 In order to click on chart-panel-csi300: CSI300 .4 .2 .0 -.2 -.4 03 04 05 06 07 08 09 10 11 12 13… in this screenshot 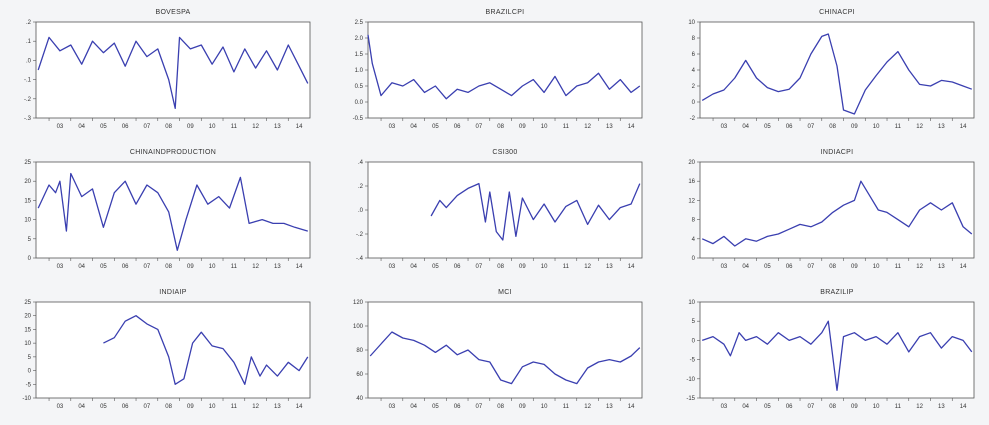, I will do `click(494, 210)`.